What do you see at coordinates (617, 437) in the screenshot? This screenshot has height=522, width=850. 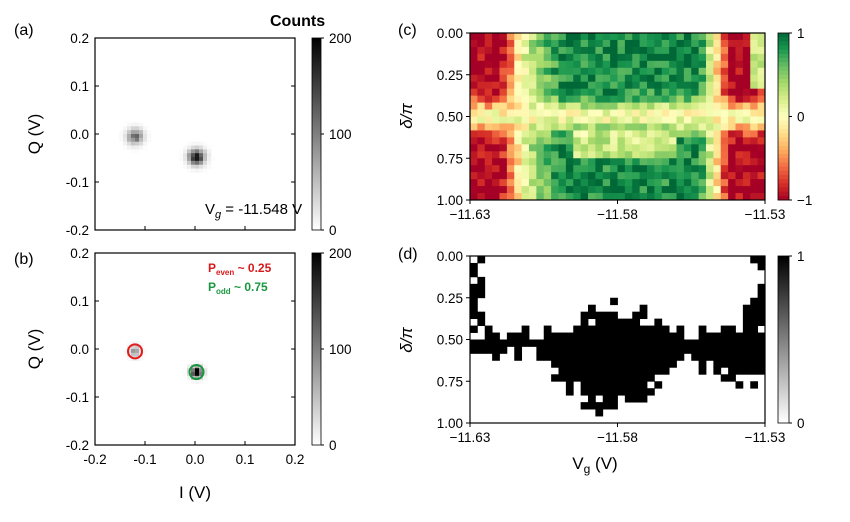 I see `x-tick-label: −11.58` at bounding box center [617, 437].